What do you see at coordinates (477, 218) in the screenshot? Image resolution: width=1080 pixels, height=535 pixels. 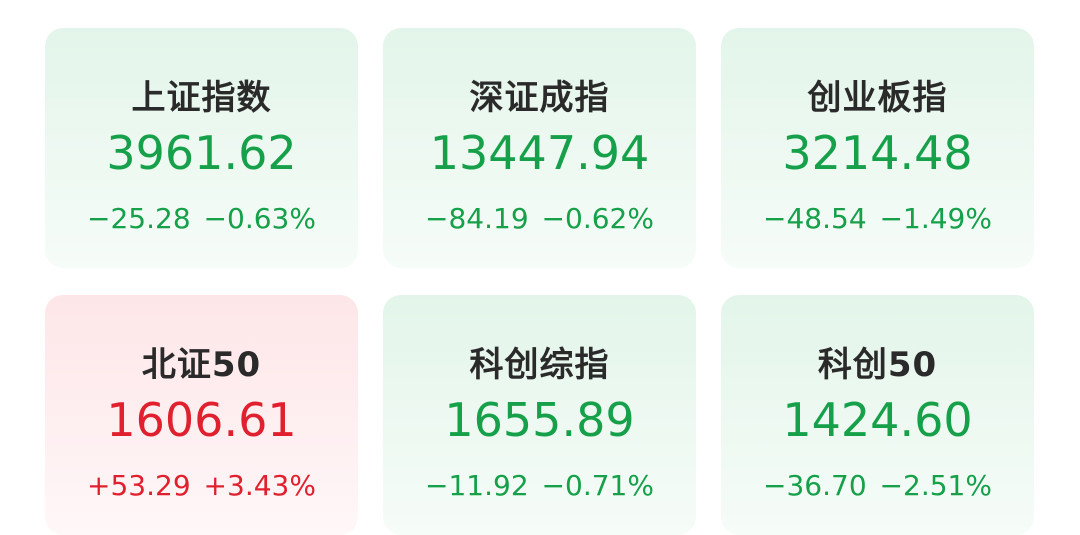 I see `change-points: −84.19` at bounding box center [477, 218].